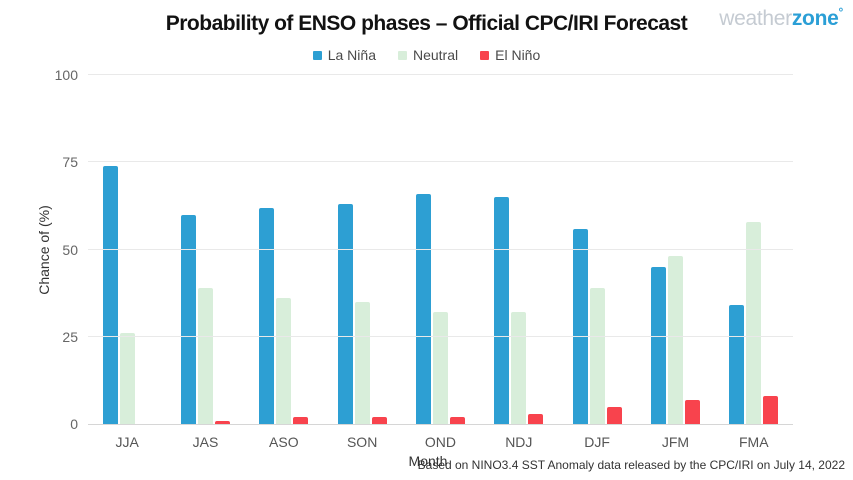 Image resolution: width=853 pixels, height=480 pixels. I want to click on legend-label-la-nina: La Niña, so click(351, 55).